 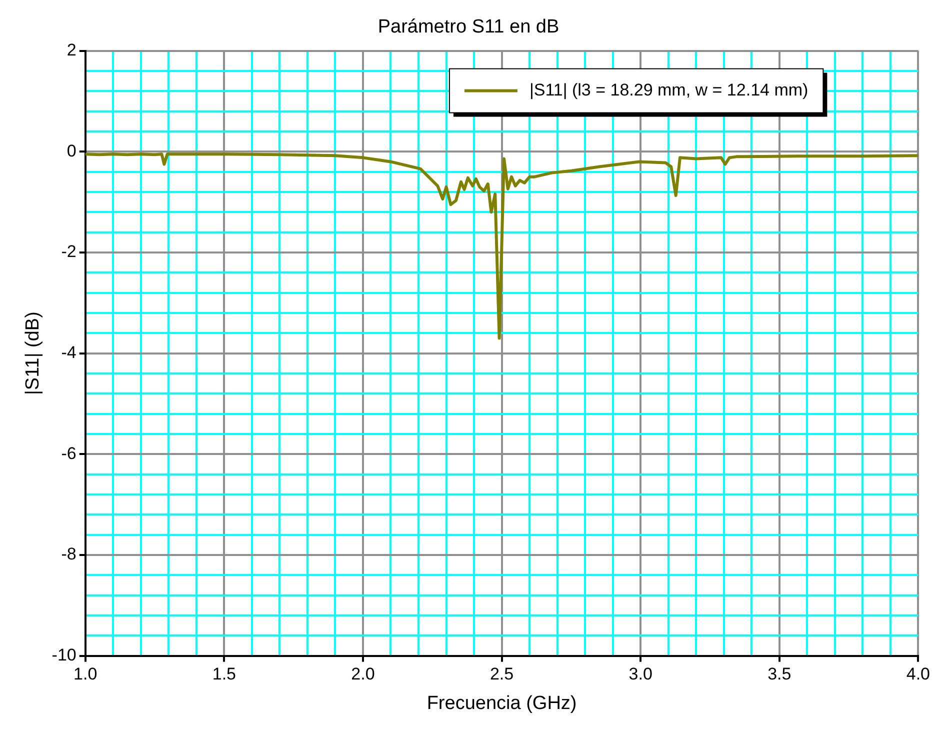 What do you see at coordinates (501, 703) in the screenshot?
I see `x-axis-title: Frecuencia (GHz)` at bounding box center [501, 703].